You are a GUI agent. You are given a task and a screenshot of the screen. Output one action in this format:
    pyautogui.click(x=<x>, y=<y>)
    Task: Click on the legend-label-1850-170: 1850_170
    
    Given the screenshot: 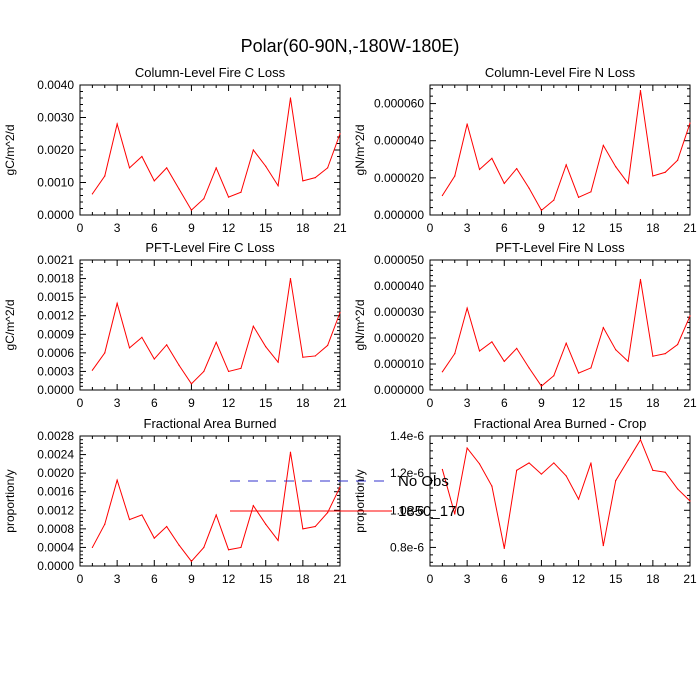 What is the action you would take?
    pyautogui.click(x=431, y=511)
    